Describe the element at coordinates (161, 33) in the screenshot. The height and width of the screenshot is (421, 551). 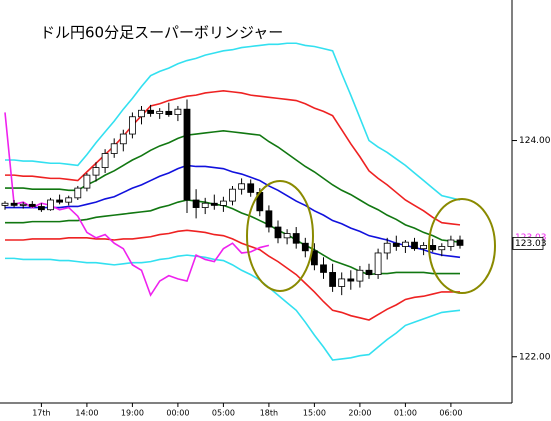
I see `chart-title: ドル円60分足スーパーボリンジャー` at that location.